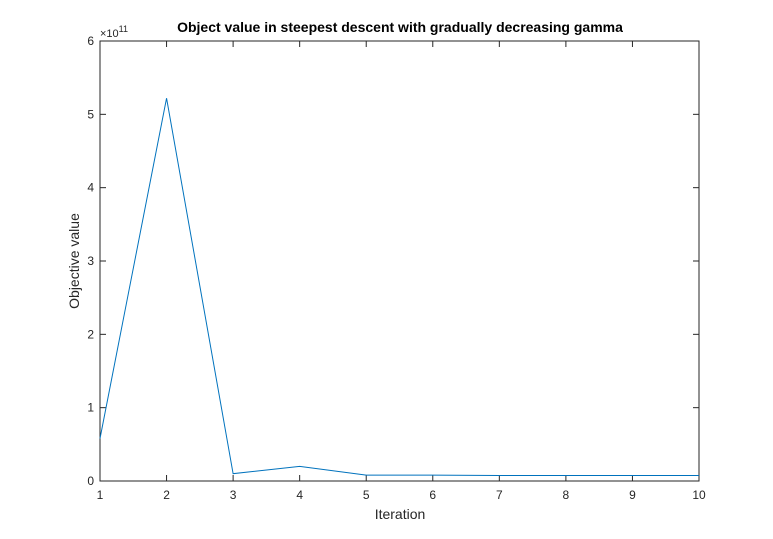  Describe the element at coordinates (699, 495) in the screenshot. I see `x-tick-label: 10` at that location.